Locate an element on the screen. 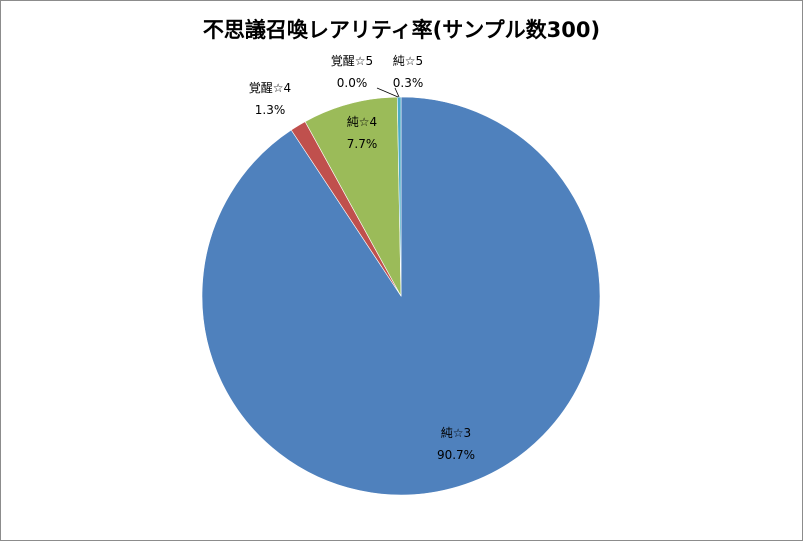 This screenshot has width=803, height=541. slice-4-leader-line is located at coordinates (387, 92).